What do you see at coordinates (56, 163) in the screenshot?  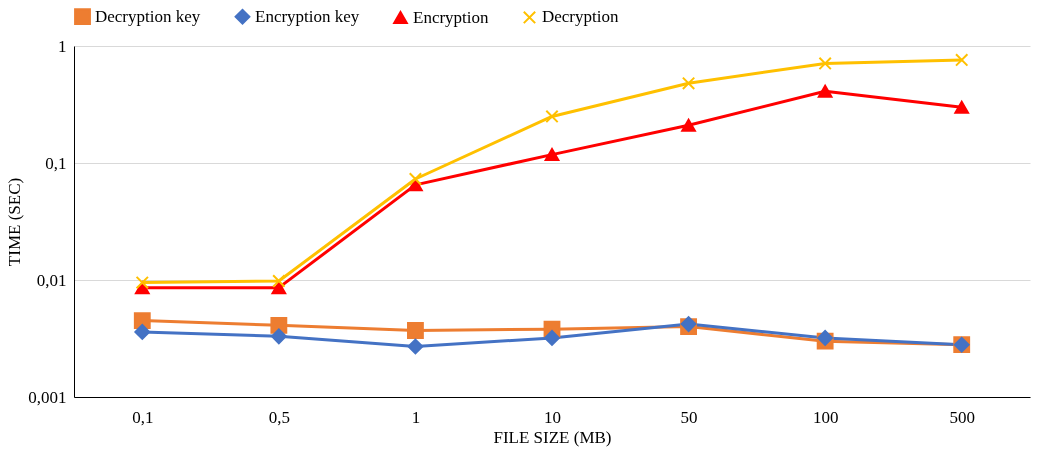 I see `y-tick-label: 0,1` at bounding box center [56, 163].